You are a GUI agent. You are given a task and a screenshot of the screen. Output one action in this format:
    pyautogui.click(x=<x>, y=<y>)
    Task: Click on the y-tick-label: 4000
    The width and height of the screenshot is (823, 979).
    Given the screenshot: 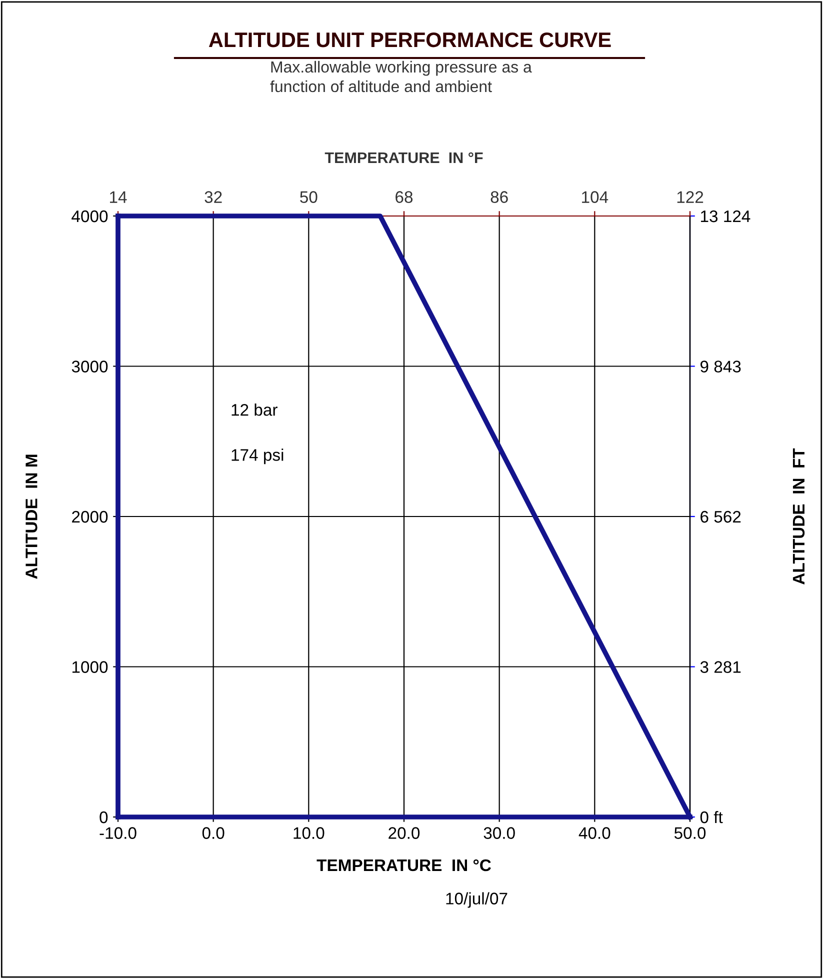 What is the action you would take?
    pyautogui.click(x=90, y=216)
    